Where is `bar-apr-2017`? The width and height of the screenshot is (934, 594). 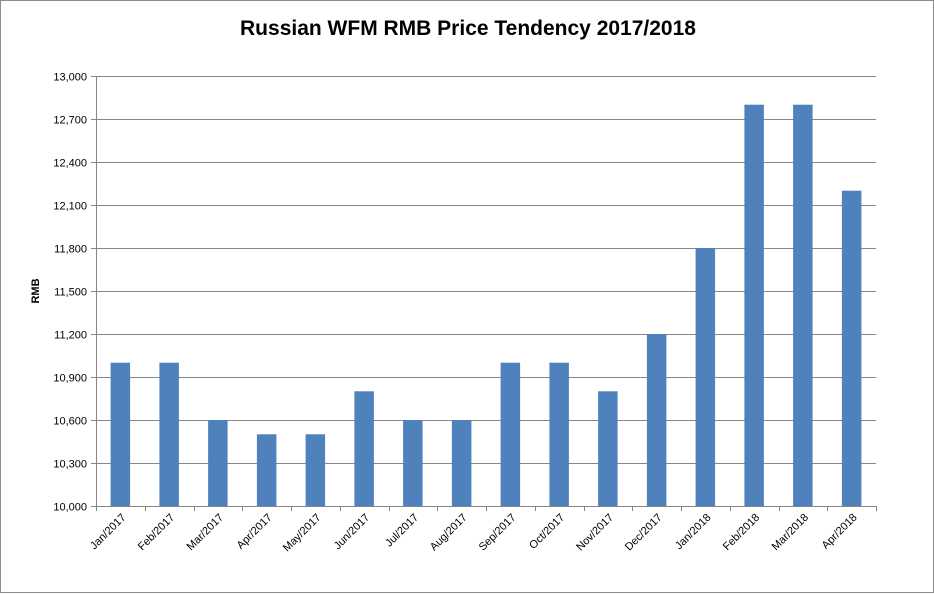
bar-apr-2017 is located at coordinates (266, 470).